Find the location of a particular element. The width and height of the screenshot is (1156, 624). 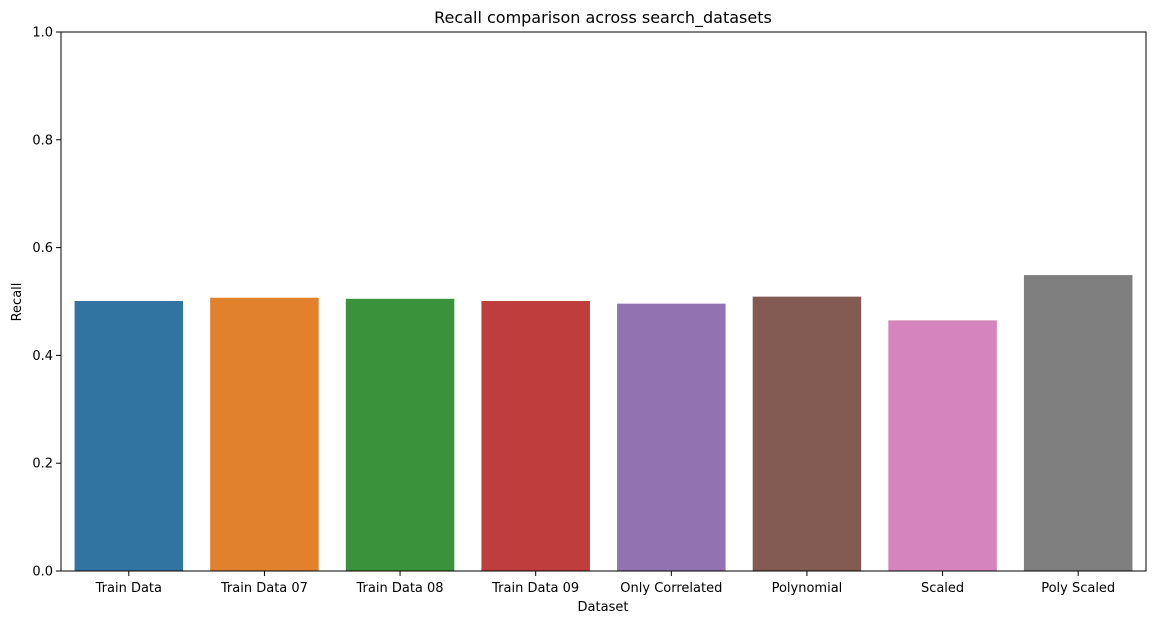

y-tick-label: 0.0 is located at coordinates (42, 572).